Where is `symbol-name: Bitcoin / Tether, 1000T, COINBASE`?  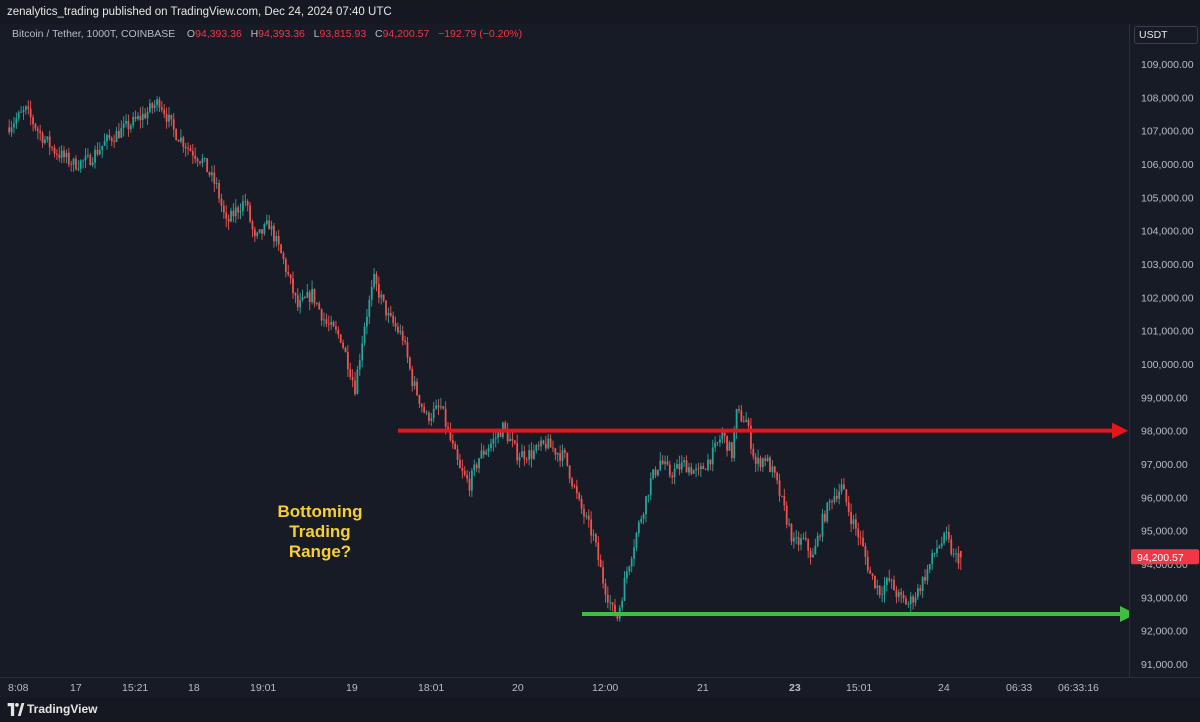
symbol-name: Bitcoin / Tether, 1000T, COINBASE is located at coordinates (94, 34).